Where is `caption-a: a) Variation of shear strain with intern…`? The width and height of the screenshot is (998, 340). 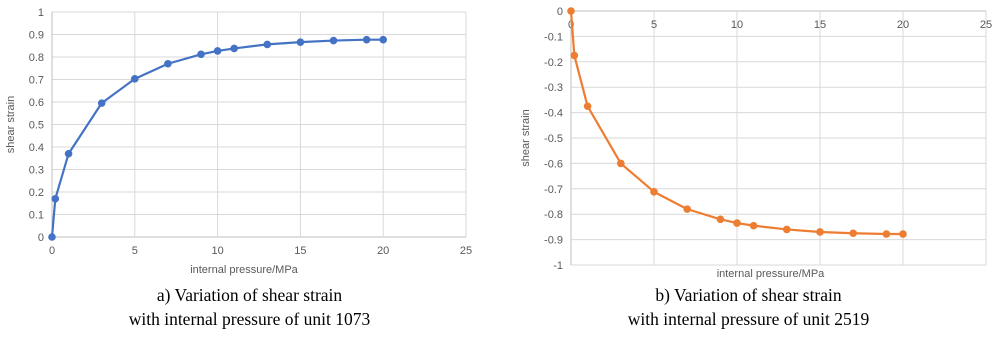 caption-a: a) Variation of shear strain with intern… is located at coordinates (249, 307).